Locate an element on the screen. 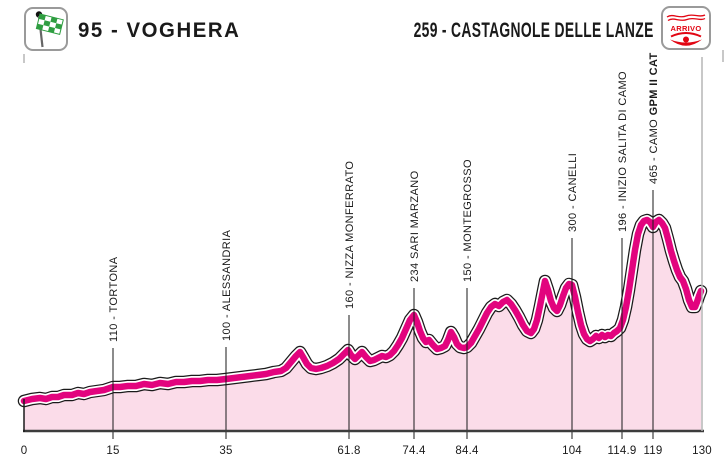 The image size is (725, 461). finish-arrivo-icon: ARRIVO is located at coordinates (686, 28).